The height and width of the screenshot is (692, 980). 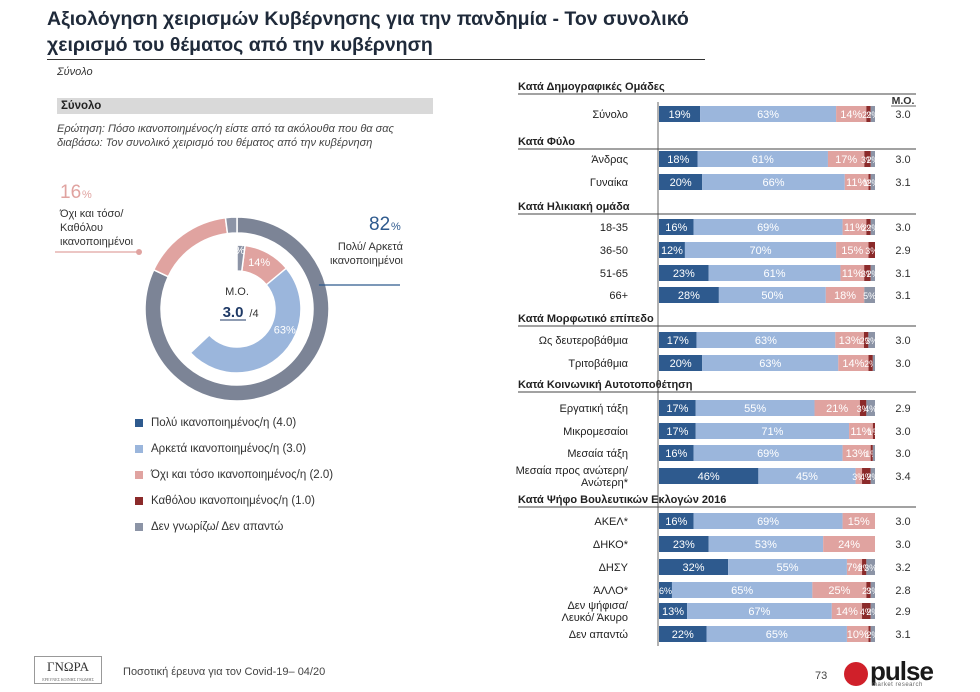 I want to click on donut-slice-label: 2%, so click(x=237, y=251).